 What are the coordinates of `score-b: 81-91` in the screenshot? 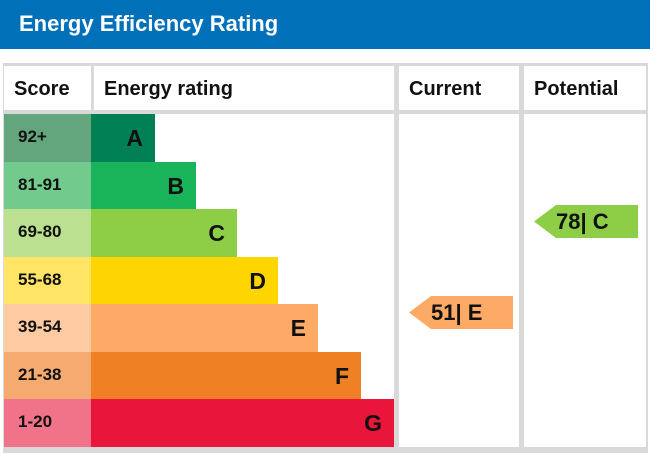 It's located at (47, 185).